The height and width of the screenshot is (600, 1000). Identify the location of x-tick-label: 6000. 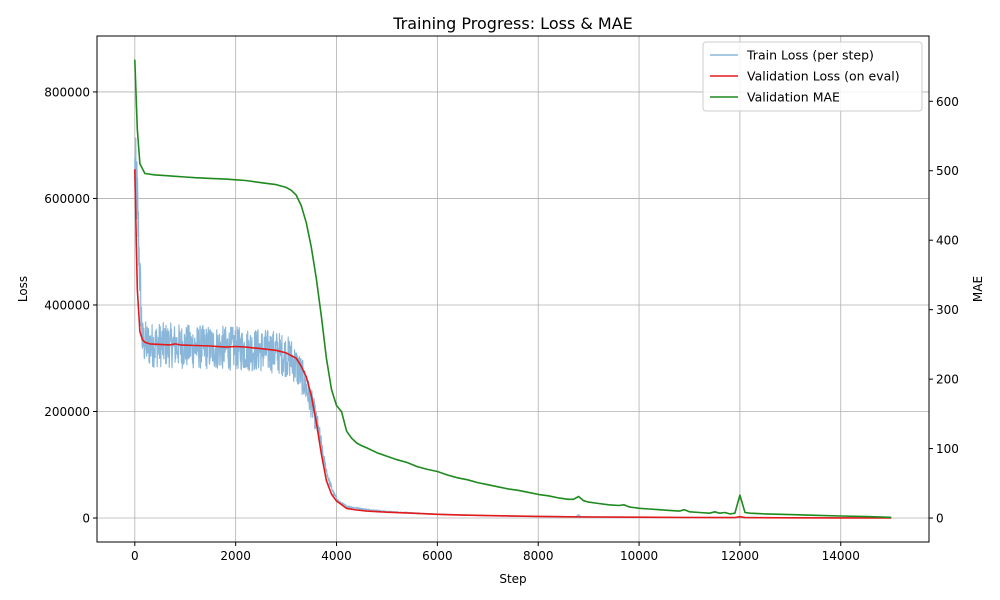
(437, 556).